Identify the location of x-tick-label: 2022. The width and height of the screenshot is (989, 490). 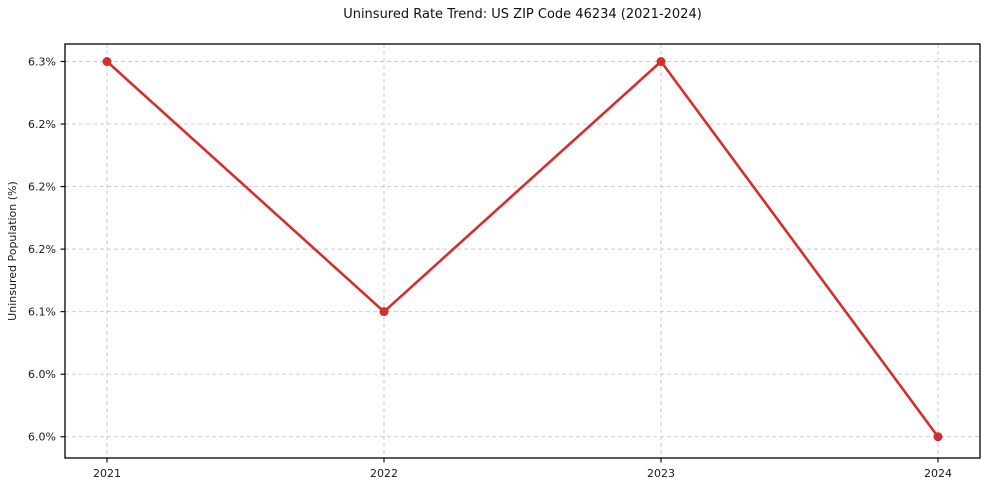
(384, 473).